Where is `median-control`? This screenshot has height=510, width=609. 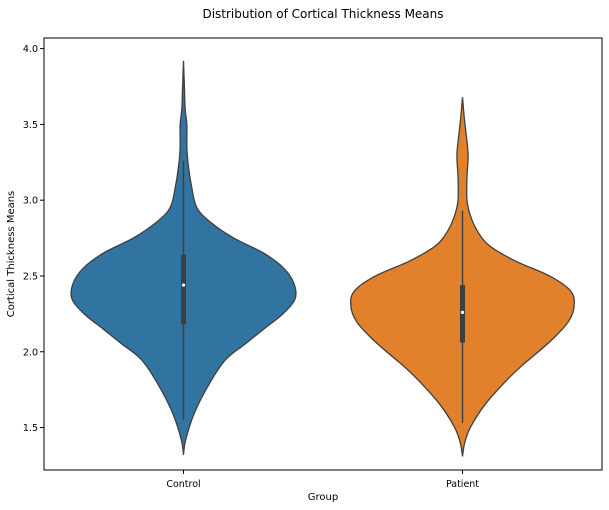
median-control is located at coordinates (183, 285).